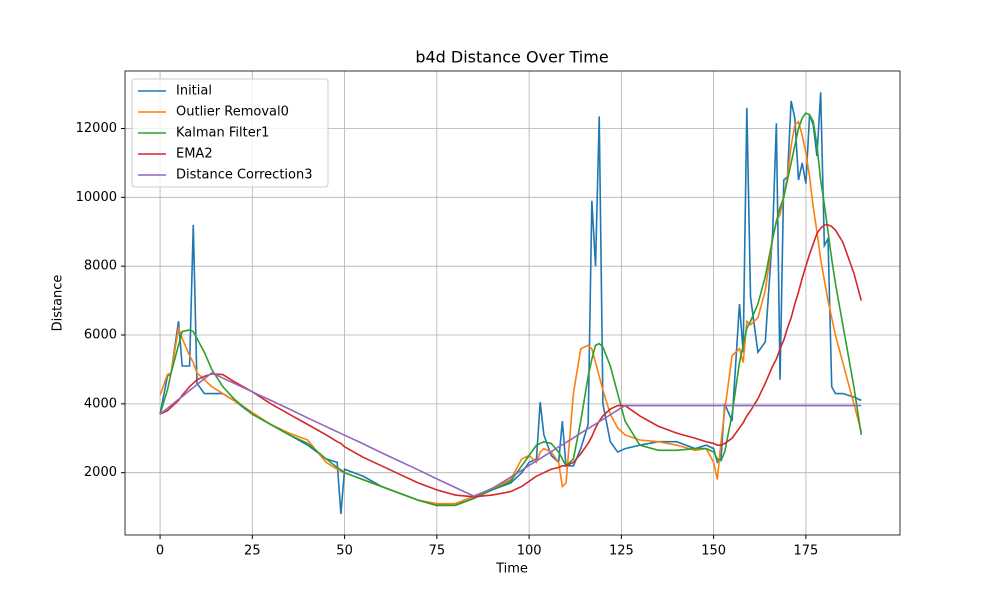 This screenshot has width=1000, height=600. Describe the element at coordinates (96, 128) in the screenshot. I see `y-tick-label: 12000` at that location.